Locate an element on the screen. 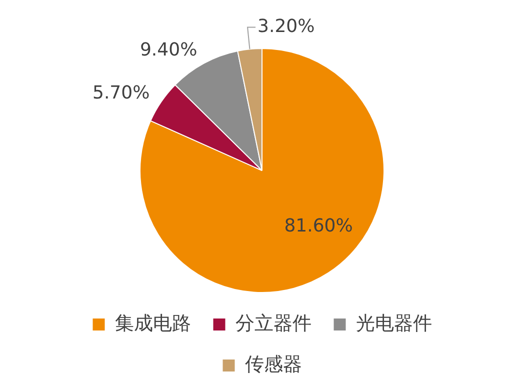 The height and width of the screenshot is (385, 524). legend-label: 集成电路 is located at coordinates (152, 323).